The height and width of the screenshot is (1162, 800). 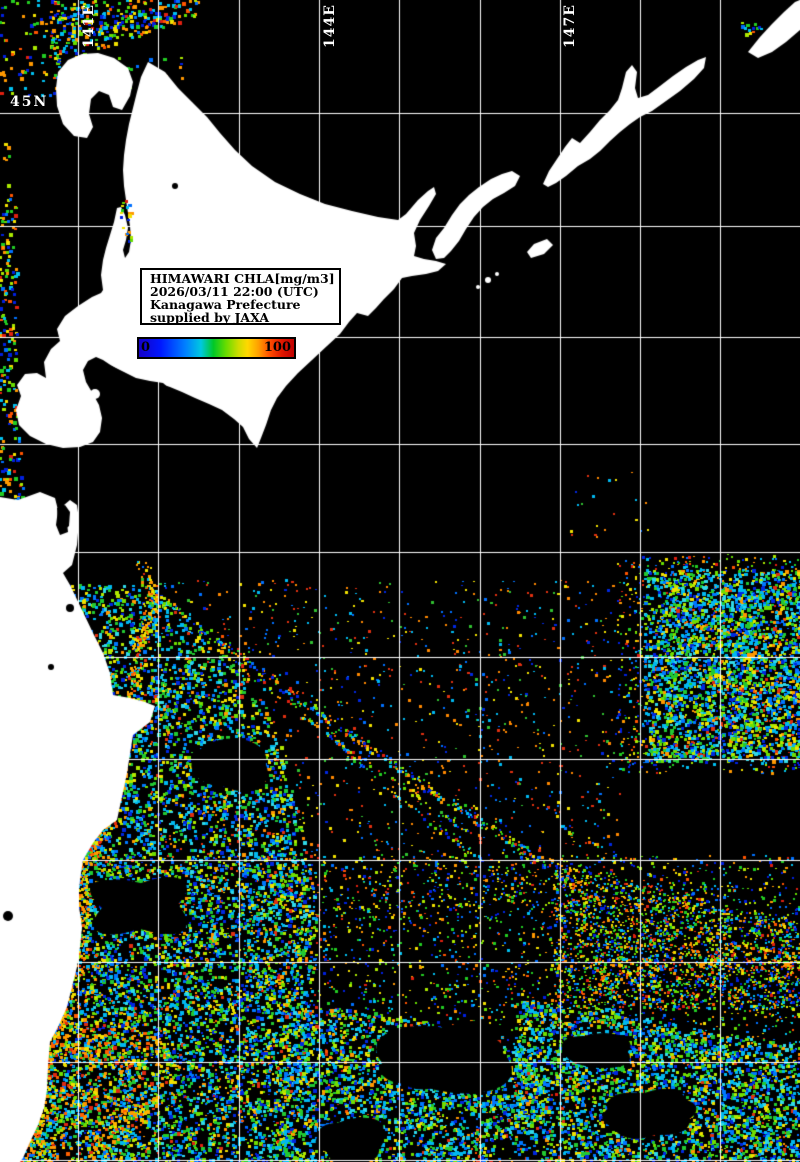 What do you see at coordinates (210, 317) in the screenshot?
I see `info-box-supplier: supplied by JAXA` at bounding box center [210, 317].